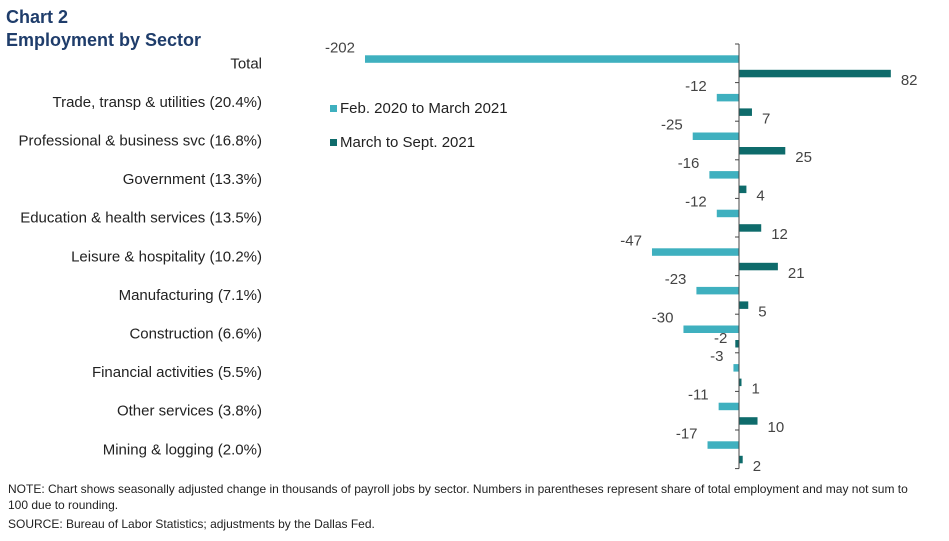 Image resolution: width=949 pixels, height=541 pixels. Describe the element at coordinates (424, 108) in the screenshot. I see `legend-label: Feb. 2020 to March 2021` at that location.